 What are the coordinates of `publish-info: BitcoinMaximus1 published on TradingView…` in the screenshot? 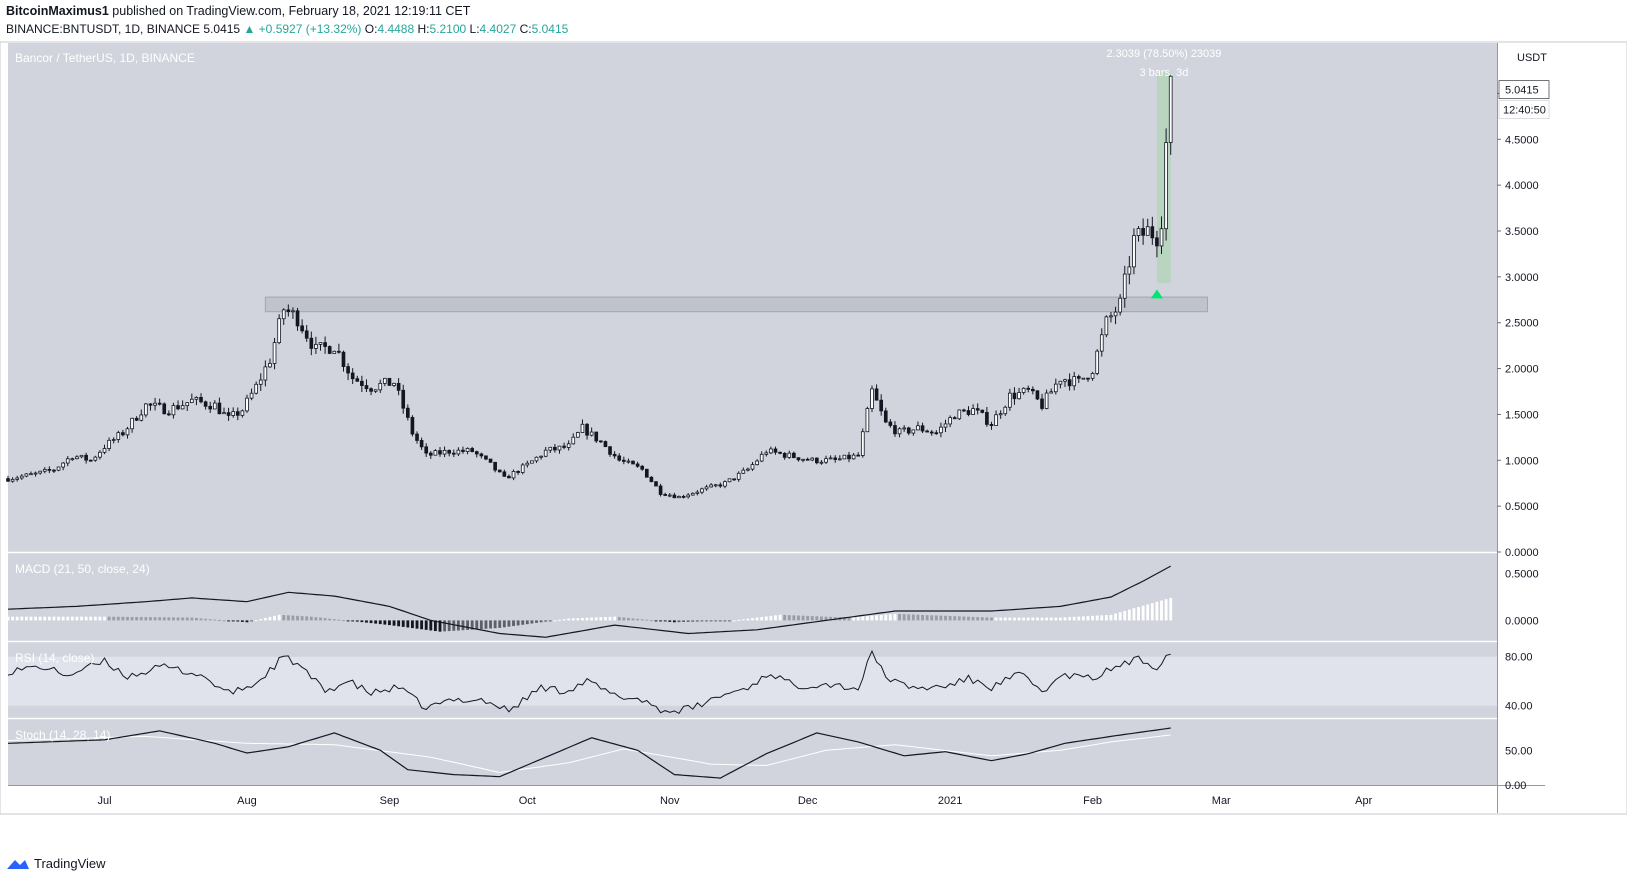 It's located at (238, 11).